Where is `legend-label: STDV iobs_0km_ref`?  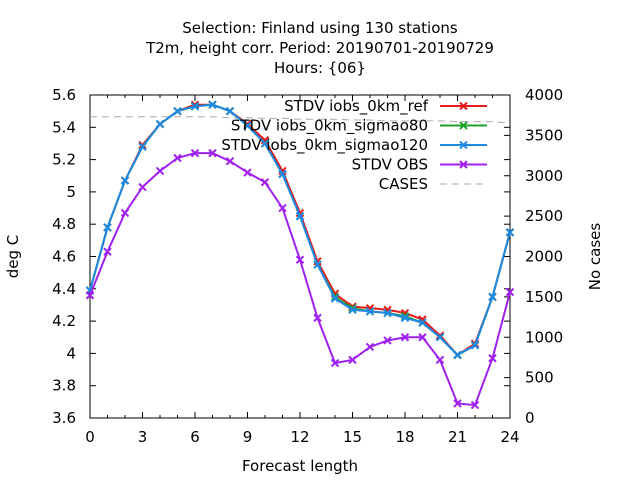
legend-label: STDV iobs_0km_ref is located at coordinates (356, 106).